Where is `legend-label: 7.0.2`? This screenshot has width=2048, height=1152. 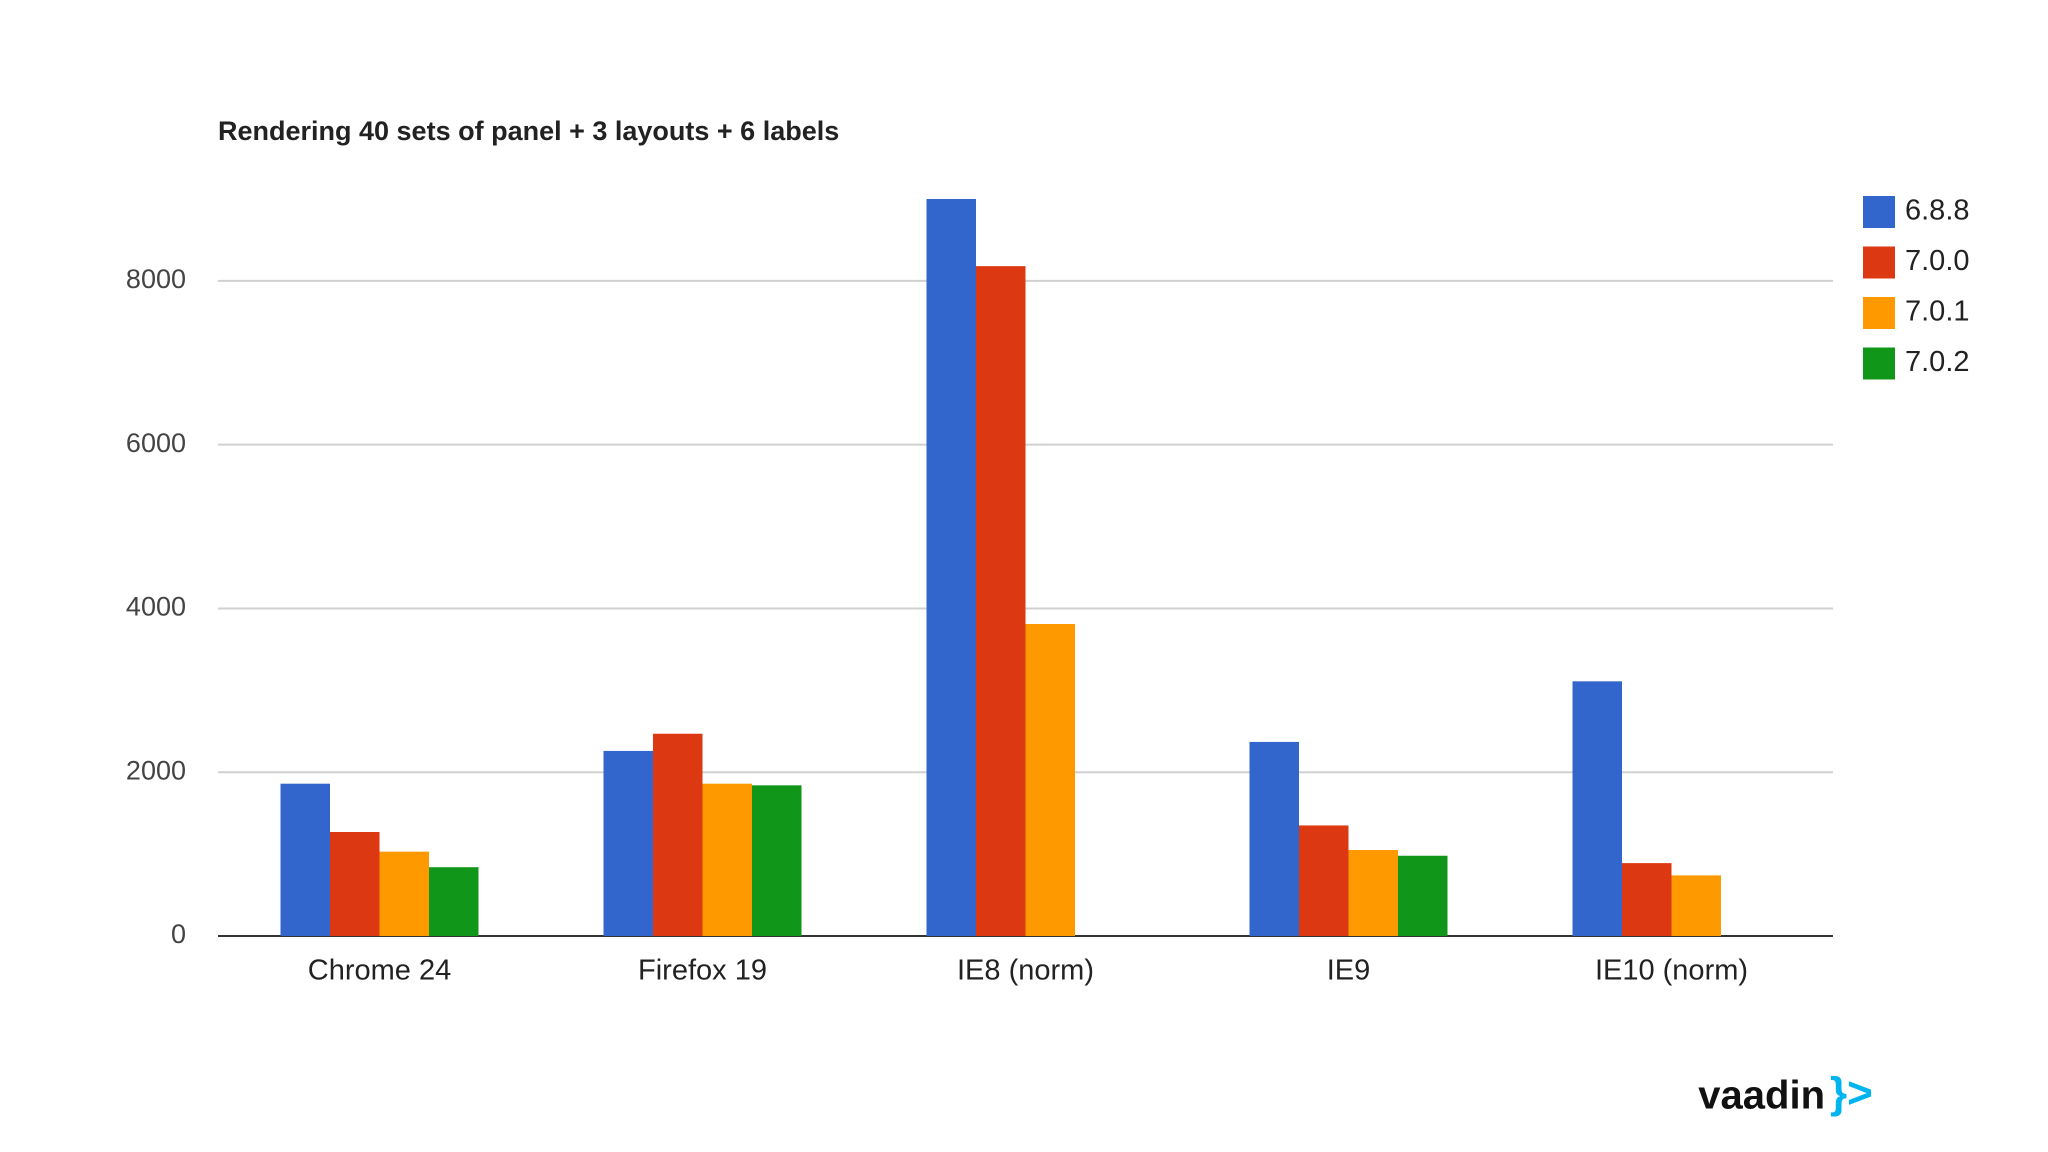
legend-label: 7.0.2 is located at coordinates (1937, 362).